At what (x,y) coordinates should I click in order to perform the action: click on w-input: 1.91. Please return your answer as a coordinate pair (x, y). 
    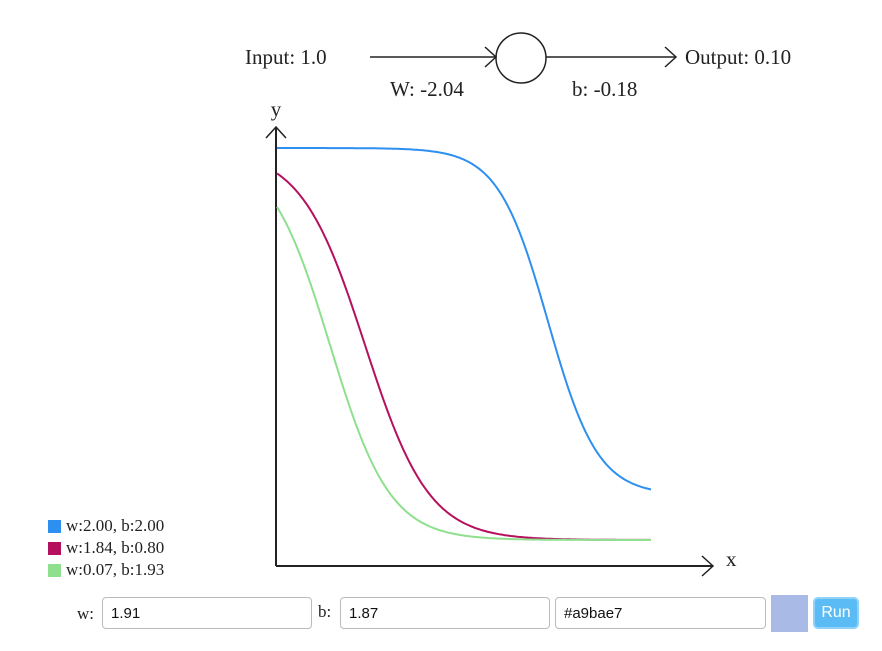
    Looking at the image, I should click on (207, 613).